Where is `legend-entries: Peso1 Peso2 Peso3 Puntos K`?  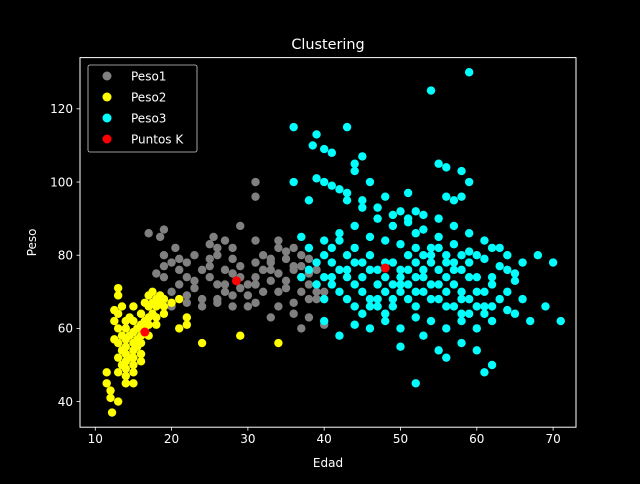 legend-entries: Peso1 Peso2 Peso3 Puntos K is located at coordinates (143, 107).